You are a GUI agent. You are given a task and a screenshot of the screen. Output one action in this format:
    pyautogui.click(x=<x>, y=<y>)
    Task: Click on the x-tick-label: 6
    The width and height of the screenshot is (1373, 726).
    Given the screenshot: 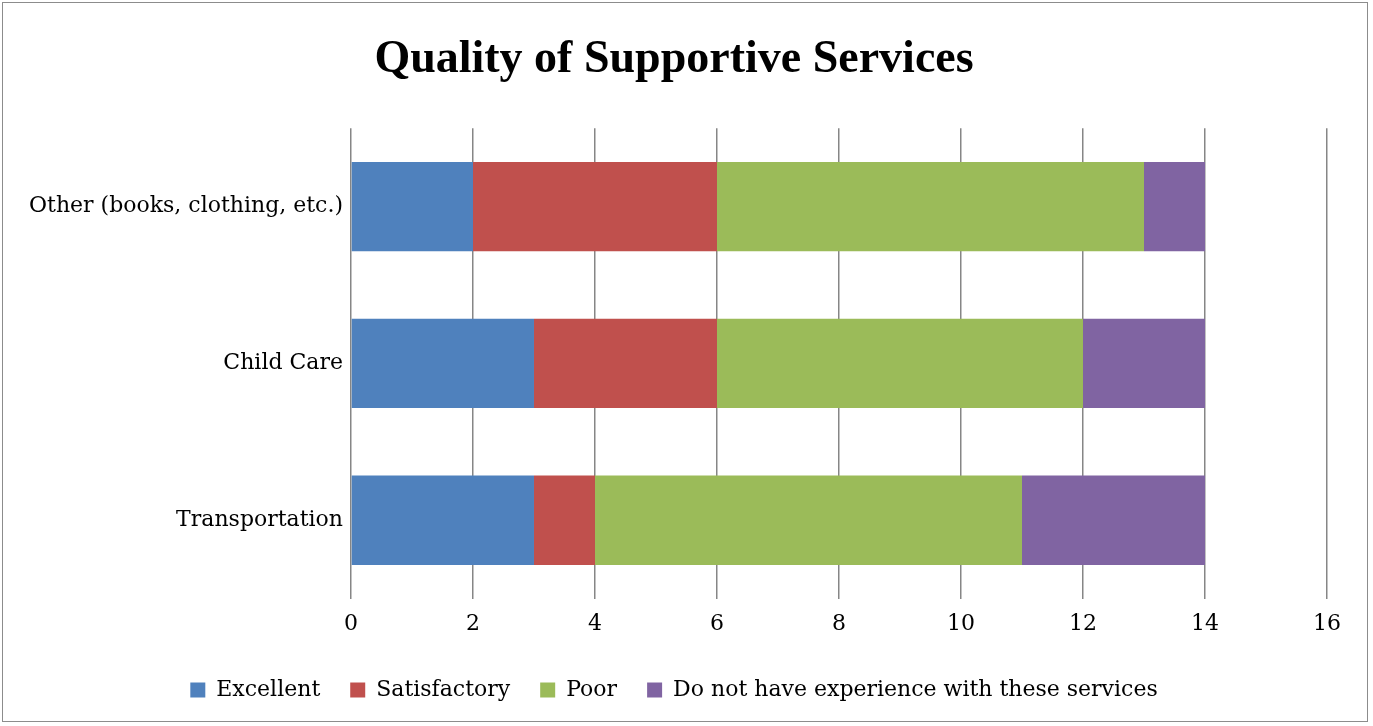 What is the action you would take?
    pyautogui.click(x=716, y=622)
    